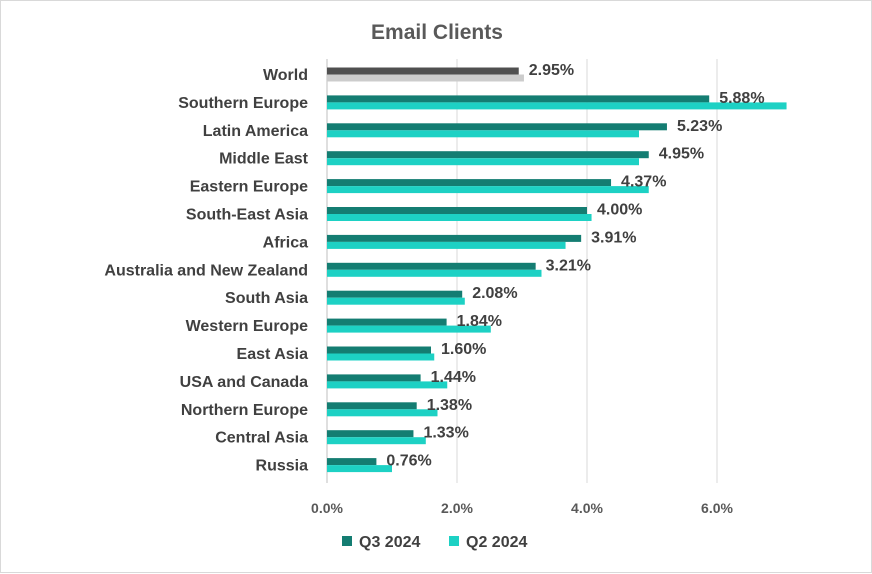 The width and height of the screenshot is (872, 574). Describe the element at coordinates (285, 242) in the screenshot. I see `category-label: Africa` at that location.